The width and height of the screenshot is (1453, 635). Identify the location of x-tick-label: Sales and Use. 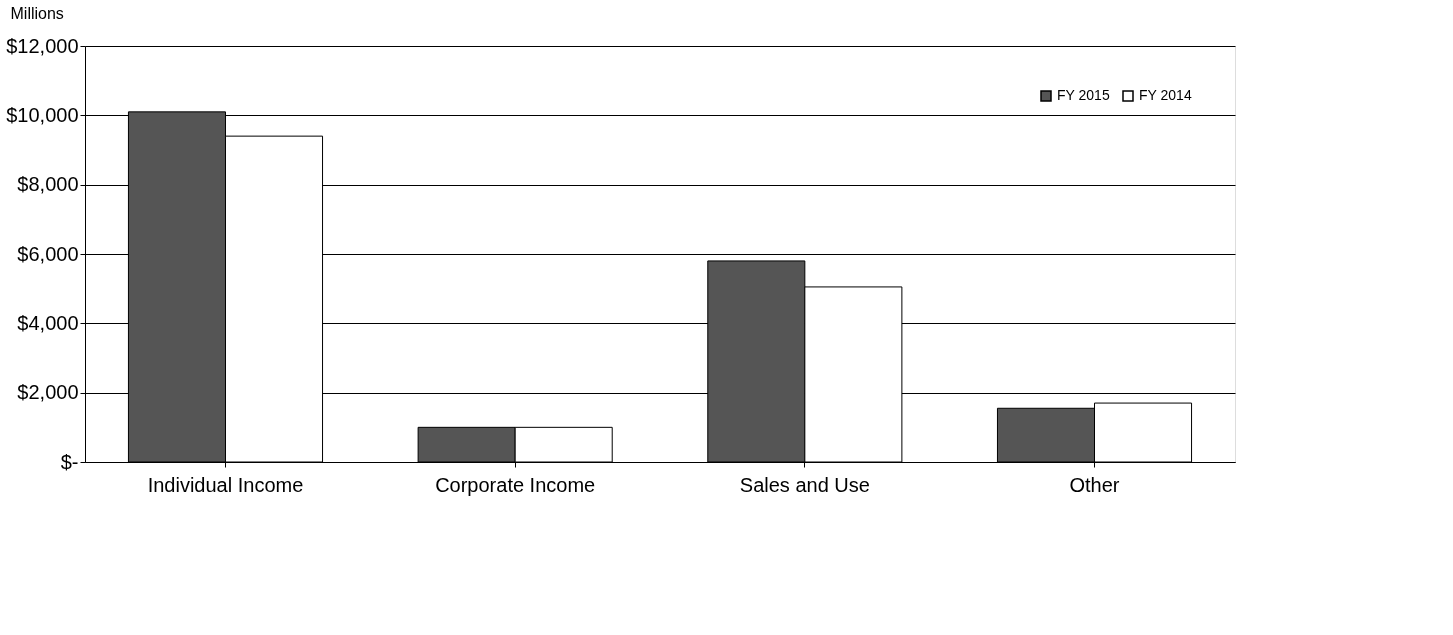
(804, 484).